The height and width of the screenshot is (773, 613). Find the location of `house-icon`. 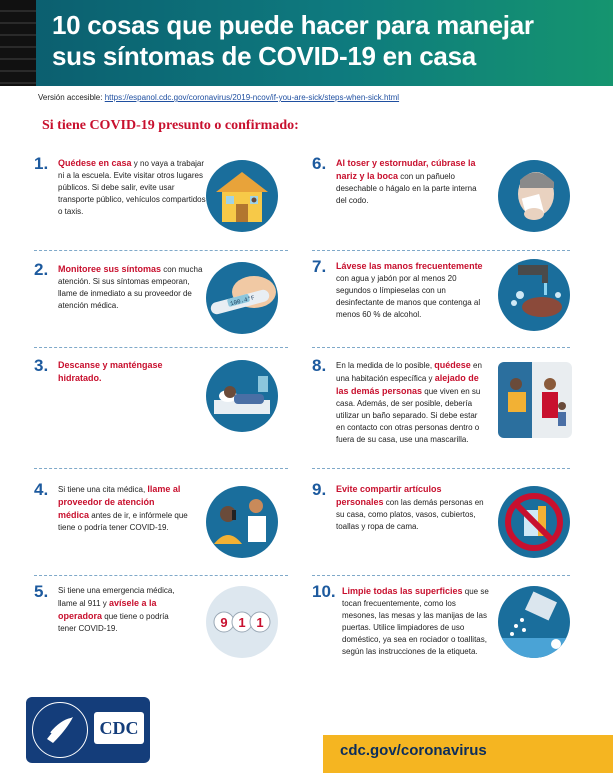

house-icon is located at coordinates (242, 196).